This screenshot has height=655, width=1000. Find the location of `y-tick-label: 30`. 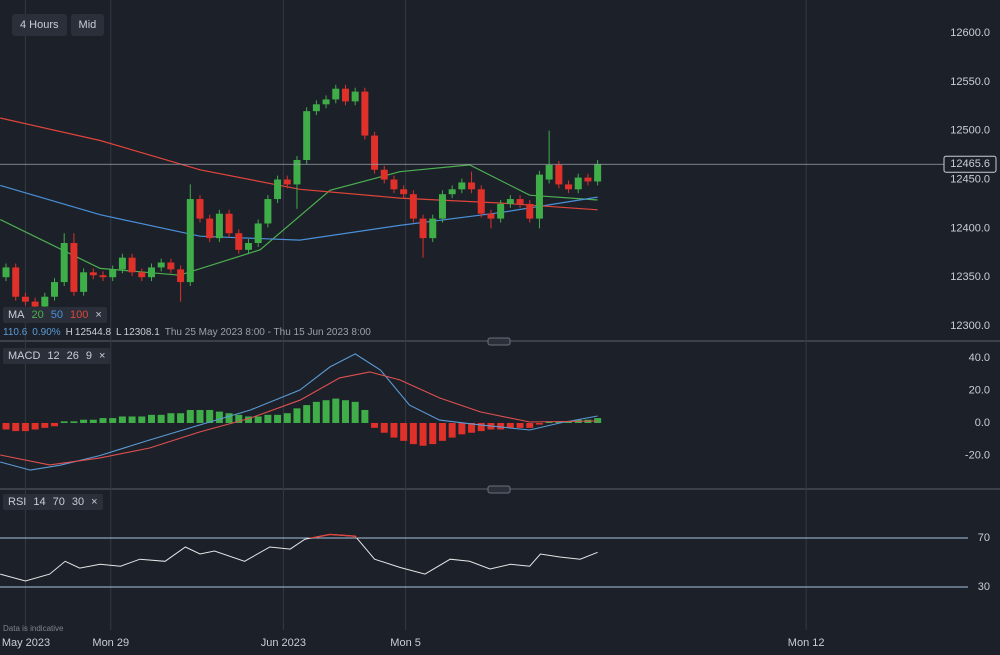

y-tick-label: 30 is located at coordinates (984, 587).